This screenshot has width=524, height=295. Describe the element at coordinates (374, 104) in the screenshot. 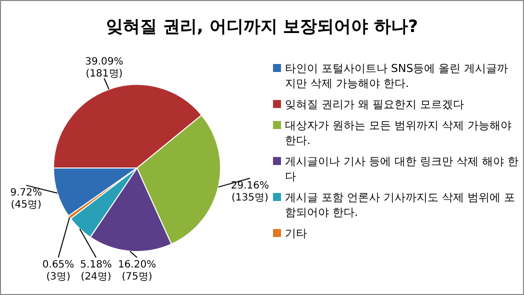

I see `legend-label: 잊혀질 권리가 왜 필요한지 모르겠다` at that location.